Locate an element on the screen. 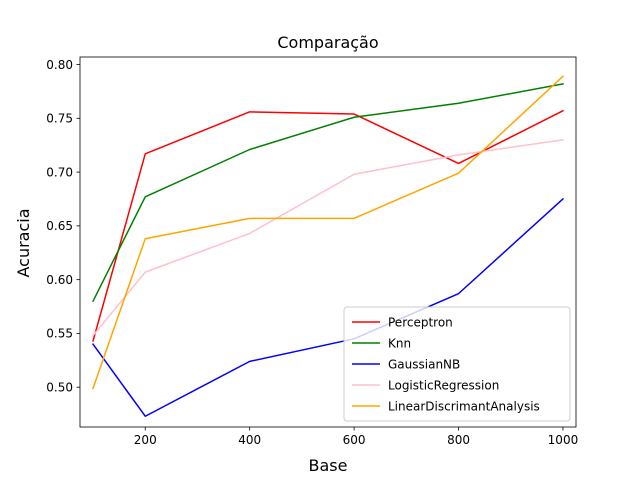  legend-box is located at coordinates (457, 364).